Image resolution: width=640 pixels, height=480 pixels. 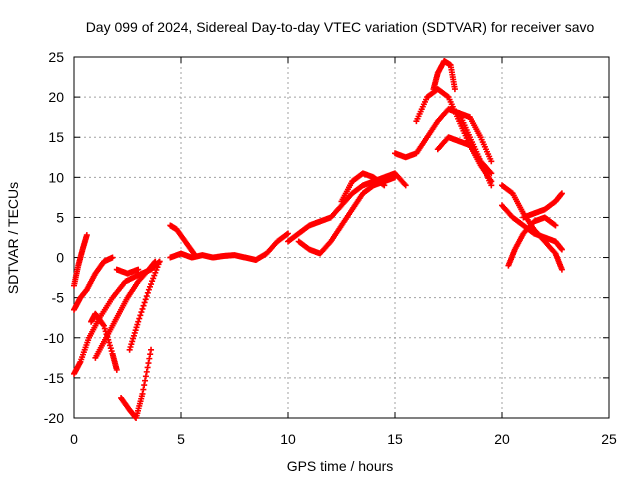 I want to click on x-tick-label: 25, so click(x=609, y=439).